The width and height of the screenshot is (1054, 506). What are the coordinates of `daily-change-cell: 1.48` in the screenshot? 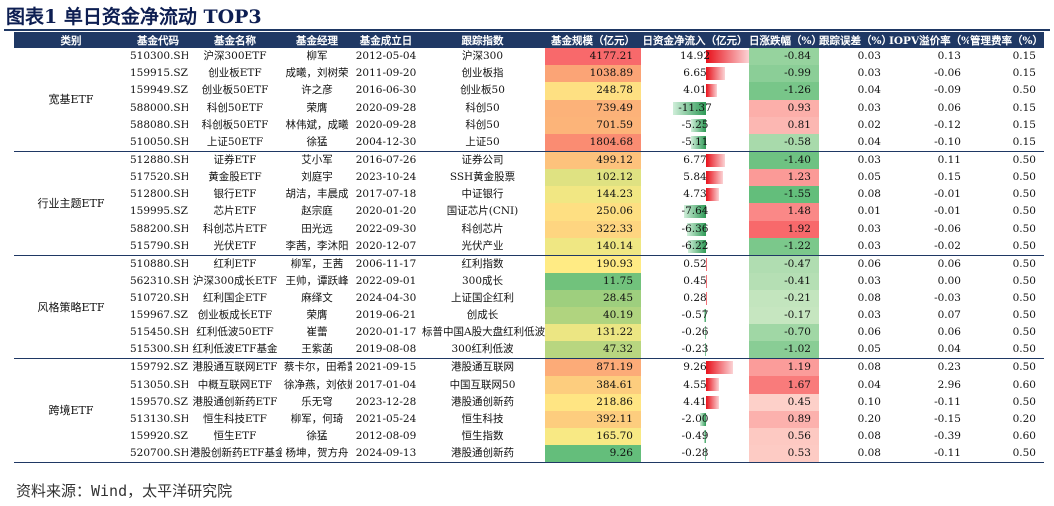 It's located at (784, 212).